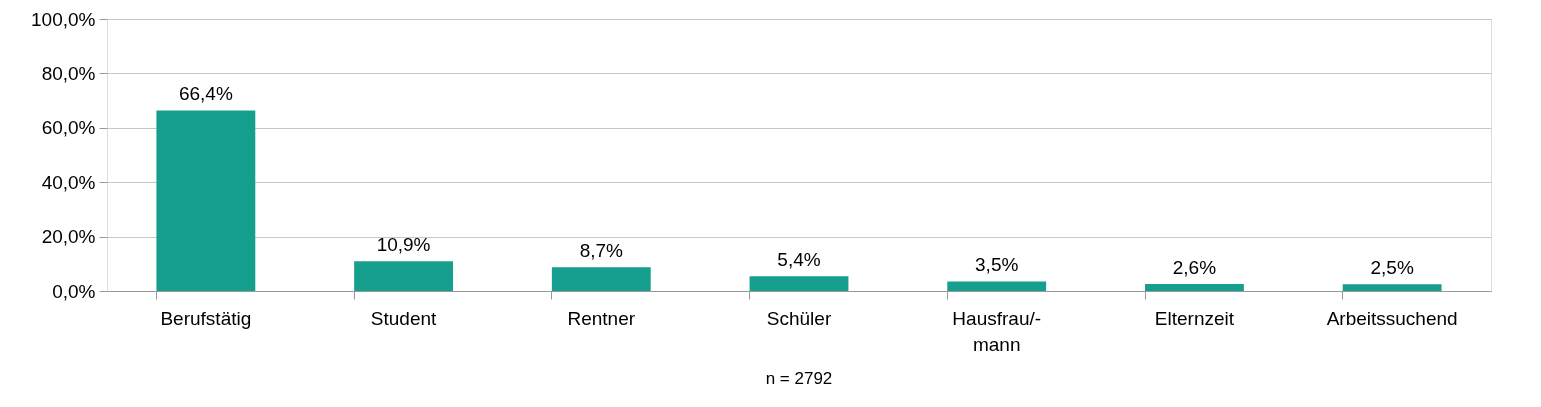  I want to click on y-tick-label: 40,0%, so click(68, 182).